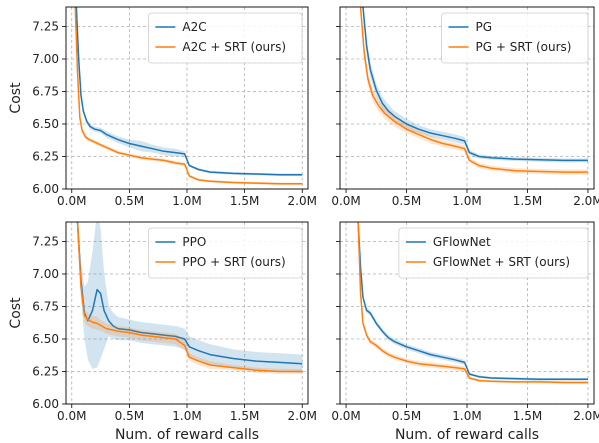  I want to click on legend: A2C A2C + SRT (ours), so click(225, 38).